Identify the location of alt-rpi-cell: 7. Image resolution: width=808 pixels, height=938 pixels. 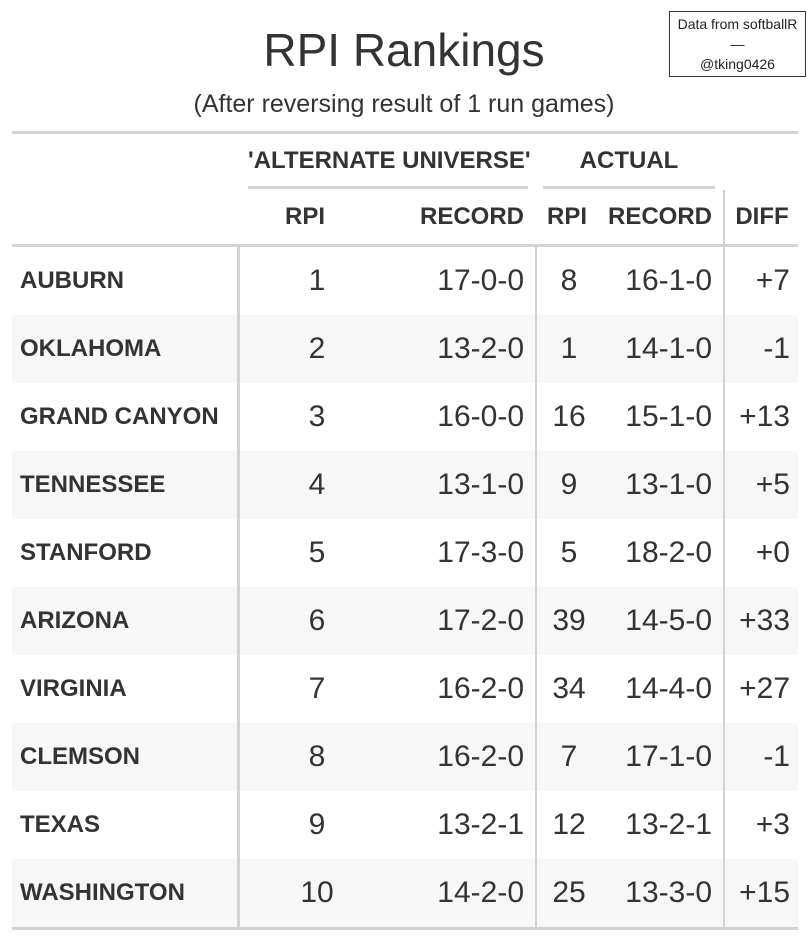
(317, 688).